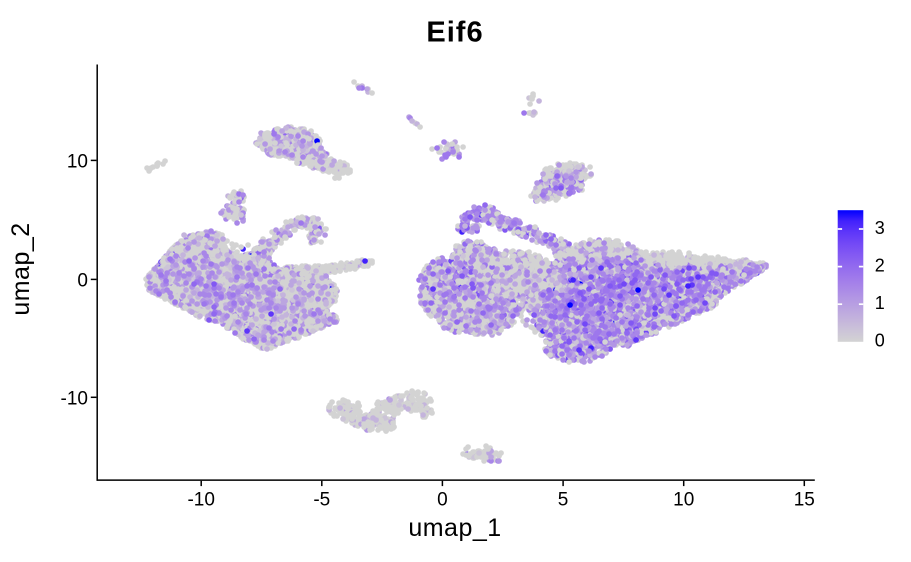 The height and width of the screenshot is (562, 911). Describe the element at coordinates (454, 33) in the screenshot. I see `svg-text: Eif6` at that location.